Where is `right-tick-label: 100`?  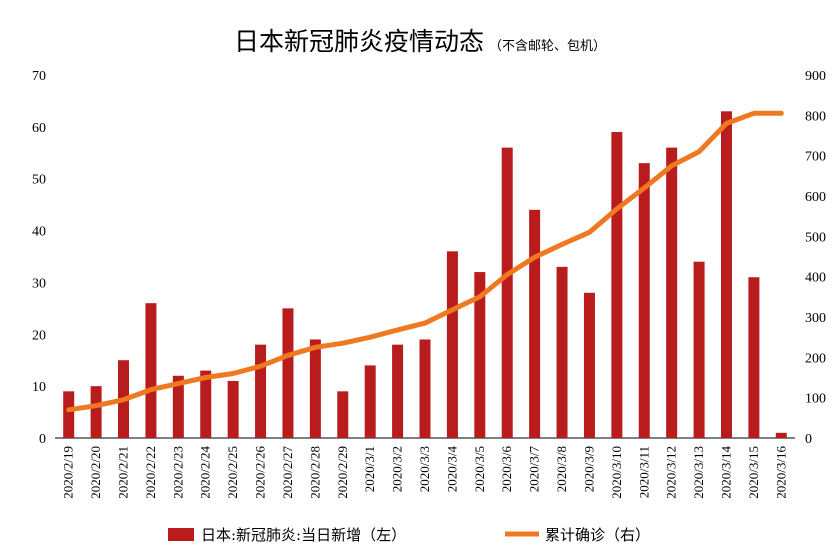 right-tick-label: 100 is located at coordinates (815, 399).